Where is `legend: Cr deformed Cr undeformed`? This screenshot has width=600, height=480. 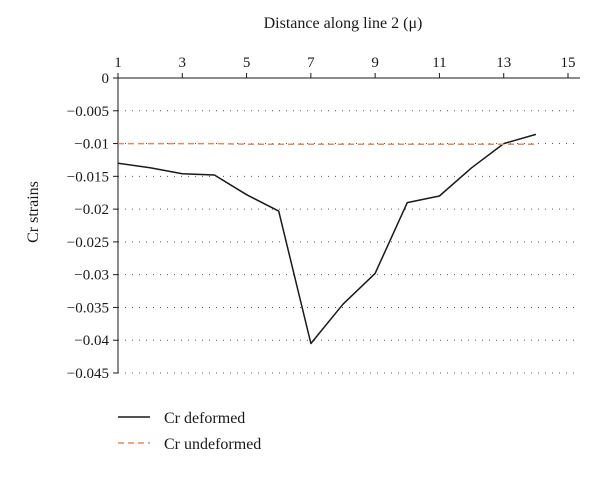 legend: Cr deformed Cr undeformed is located at coordinates (189, 431).